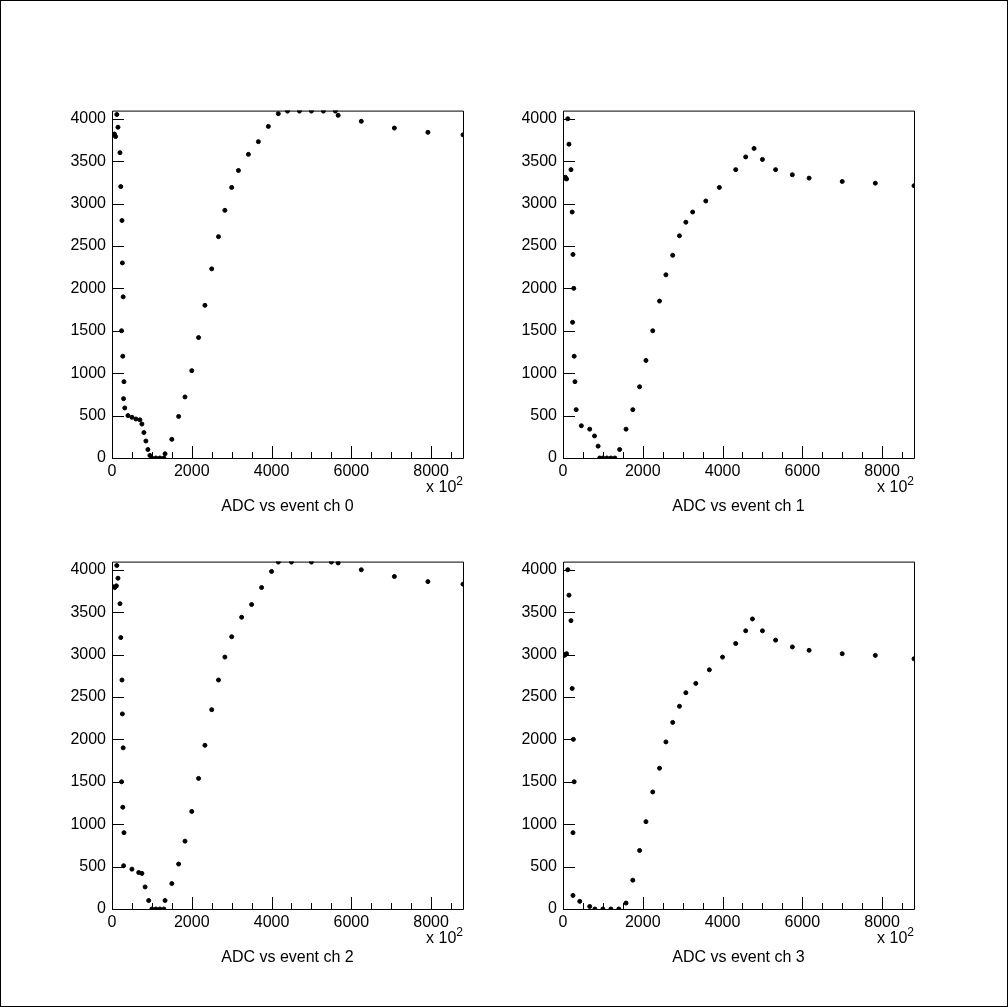 This screenshot has height=1007, width=1008. Describe the element at coordinates (287, 956) in the screenshot. I see `x-axis-title: ADC vs event ch 2` at that location.